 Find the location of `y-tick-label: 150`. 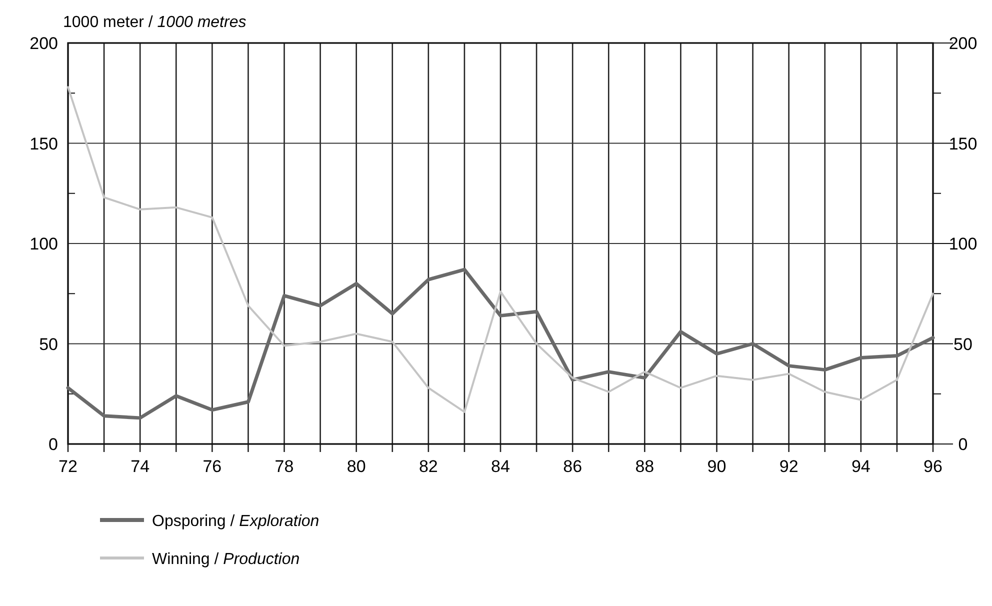

y-tick-label: 150 is located at coordinates (44, 144).